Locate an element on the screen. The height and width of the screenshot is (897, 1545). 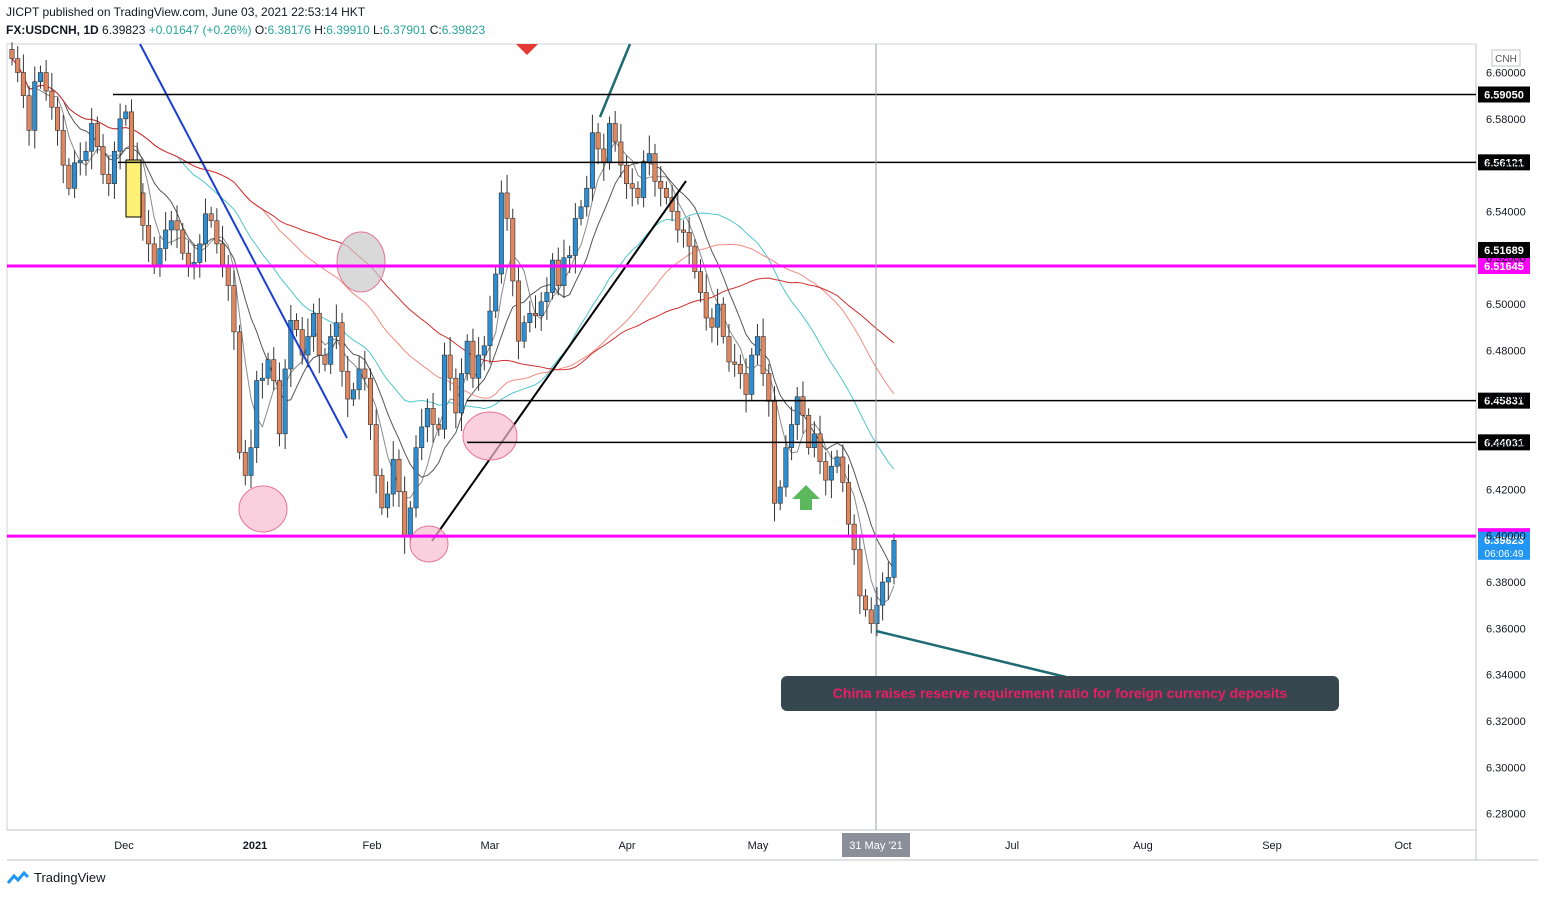
down-arrow-icon is located at coordinates (527, 49).